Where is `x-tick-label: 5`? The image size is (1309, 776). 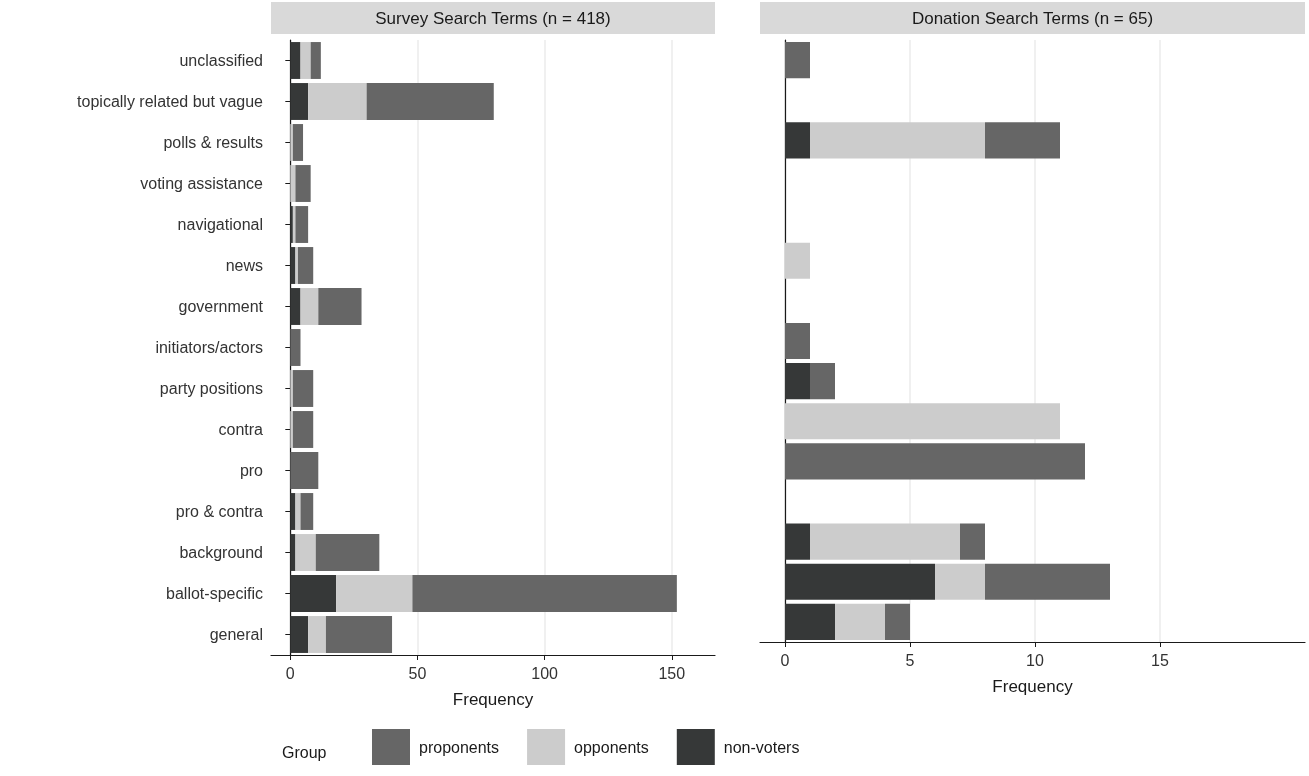
x-tick-label: 5 is located at coordinates (910, 660).